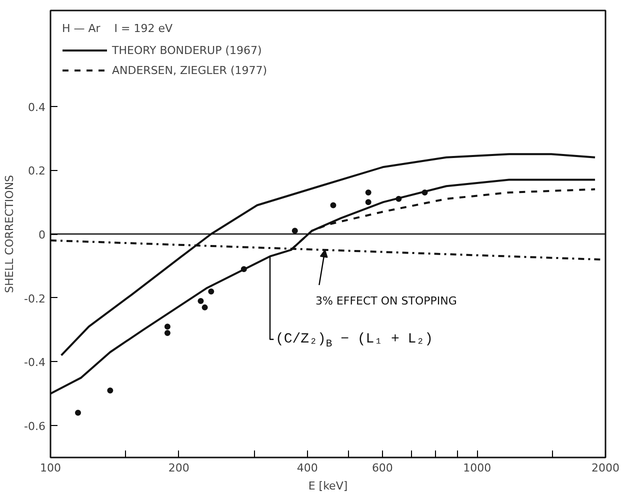 The width and height of the screenshot is (630, 503). I want to click on y-tick-label: 0.2, so click(37, 171).